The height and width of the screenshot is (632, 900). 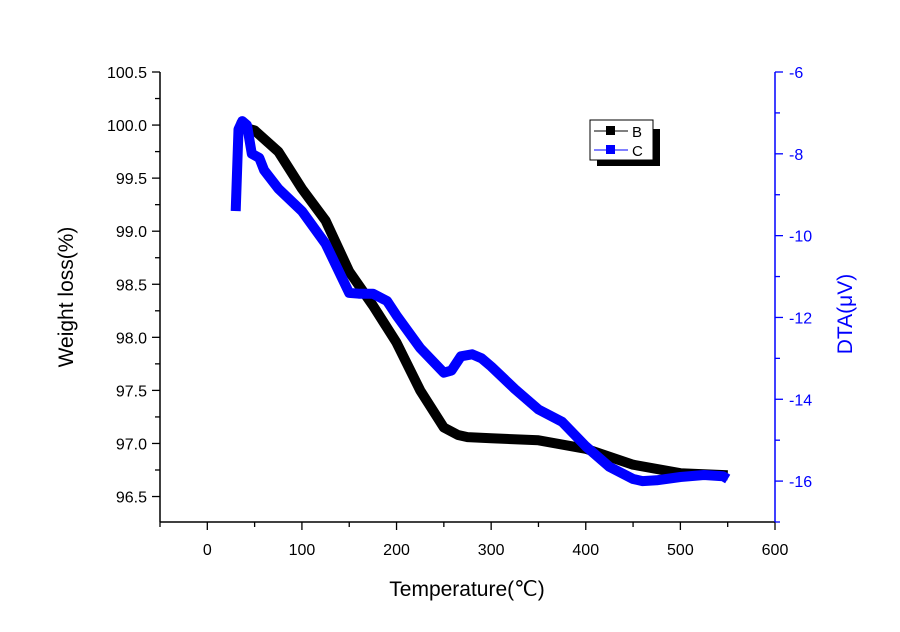 I want to click on x-tick-label: 100, so click(x=302, y=550).